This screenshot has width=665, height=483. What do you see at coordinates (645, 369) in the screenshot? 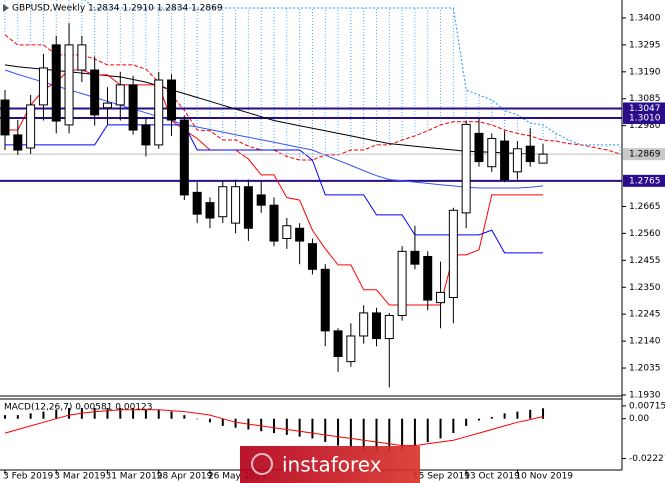
I see `y-tick-label: 1.2035` at bounding box center [645, 369].